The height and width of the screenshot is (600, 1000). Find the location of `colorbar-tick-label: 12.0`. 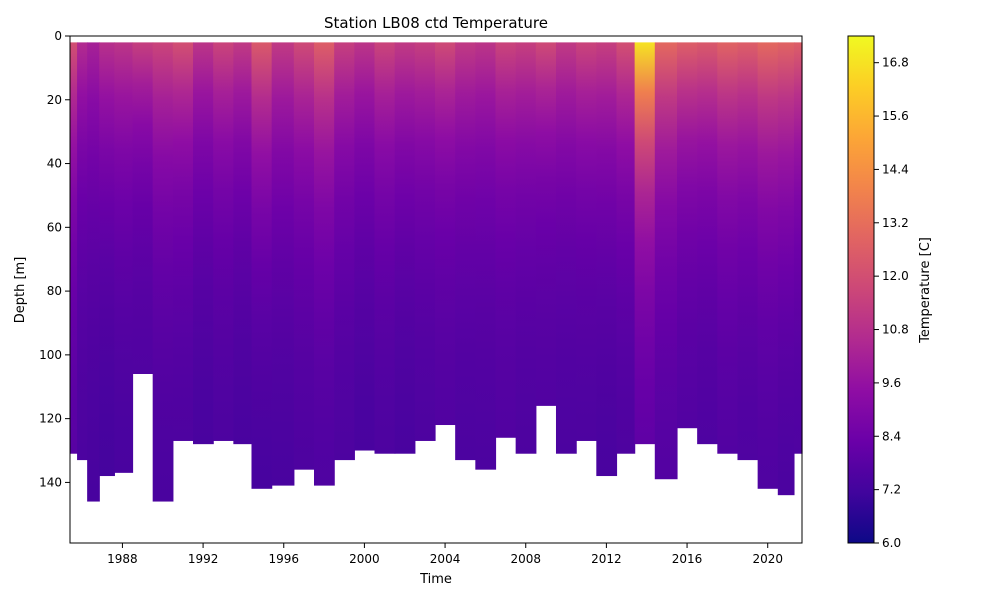

colorbar-tick-label: 12.0 is located at coordinates (895, 276).